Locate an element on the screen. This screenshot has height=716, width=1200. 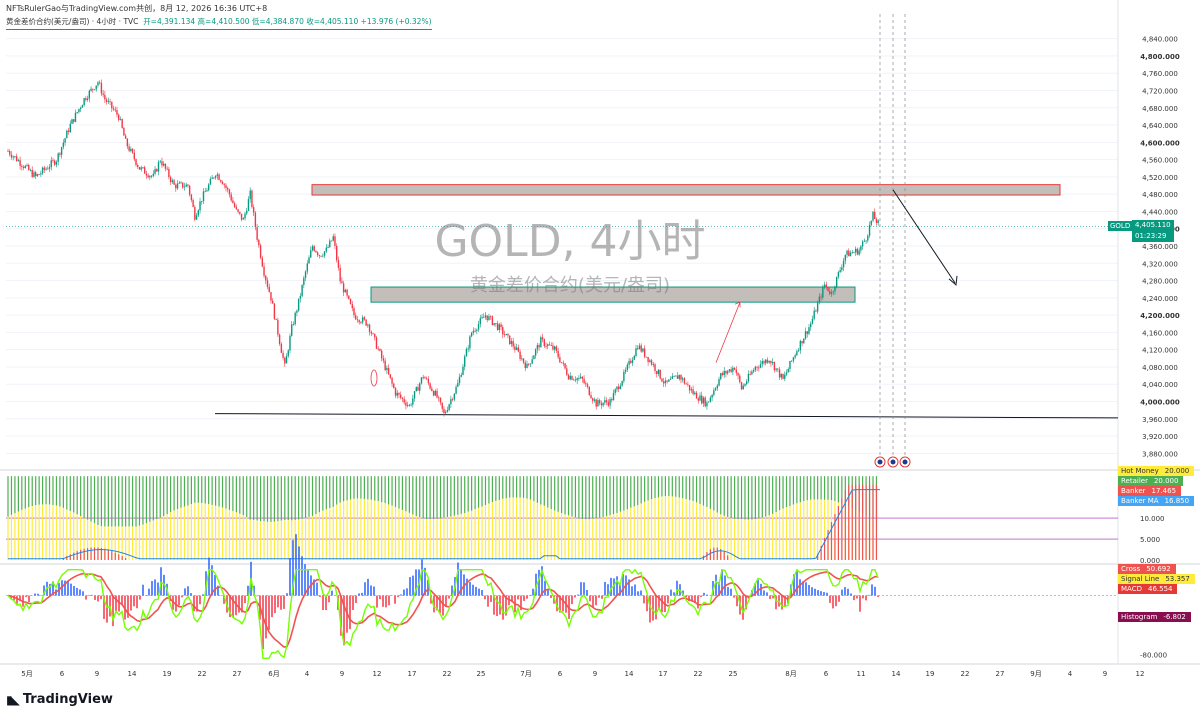
tradingview-logo: ▮◣ TradingView is located at coordinates (59, 699).